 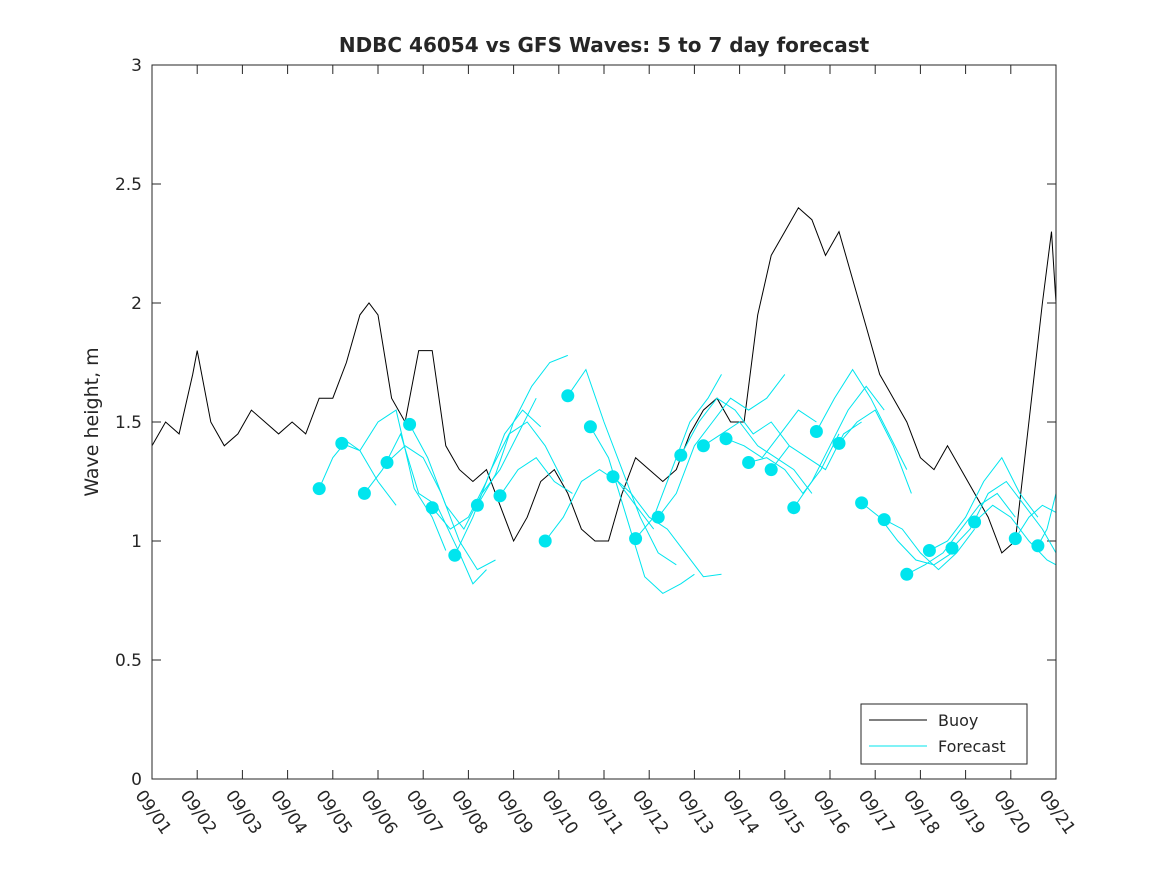 I want to click on legend-buoy-label: Buoy, so click(x=958, y=720).